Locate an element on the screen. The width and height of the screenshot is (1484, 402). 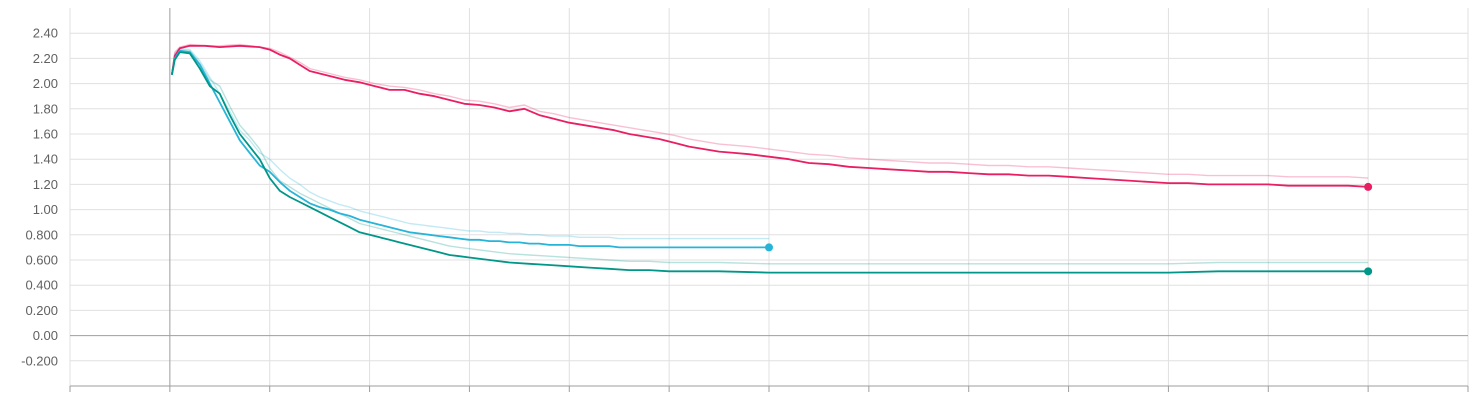
y-tick-label: 1.20 is located at coordinates (45, 184).